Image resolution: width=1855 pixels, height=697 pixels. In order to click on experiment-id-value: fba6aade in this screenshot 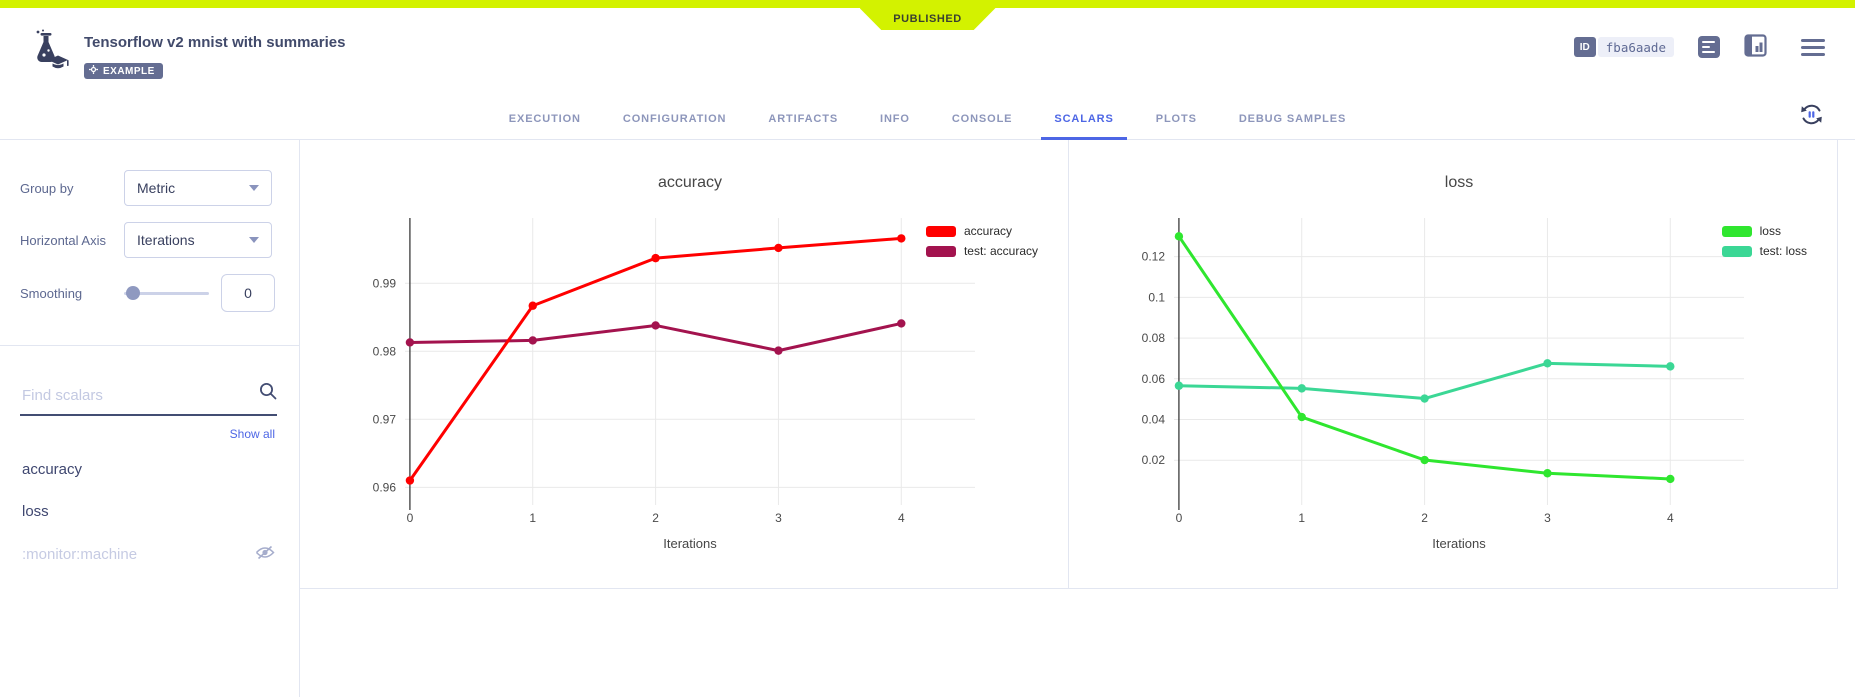, I will do `click(1635, 47)`.